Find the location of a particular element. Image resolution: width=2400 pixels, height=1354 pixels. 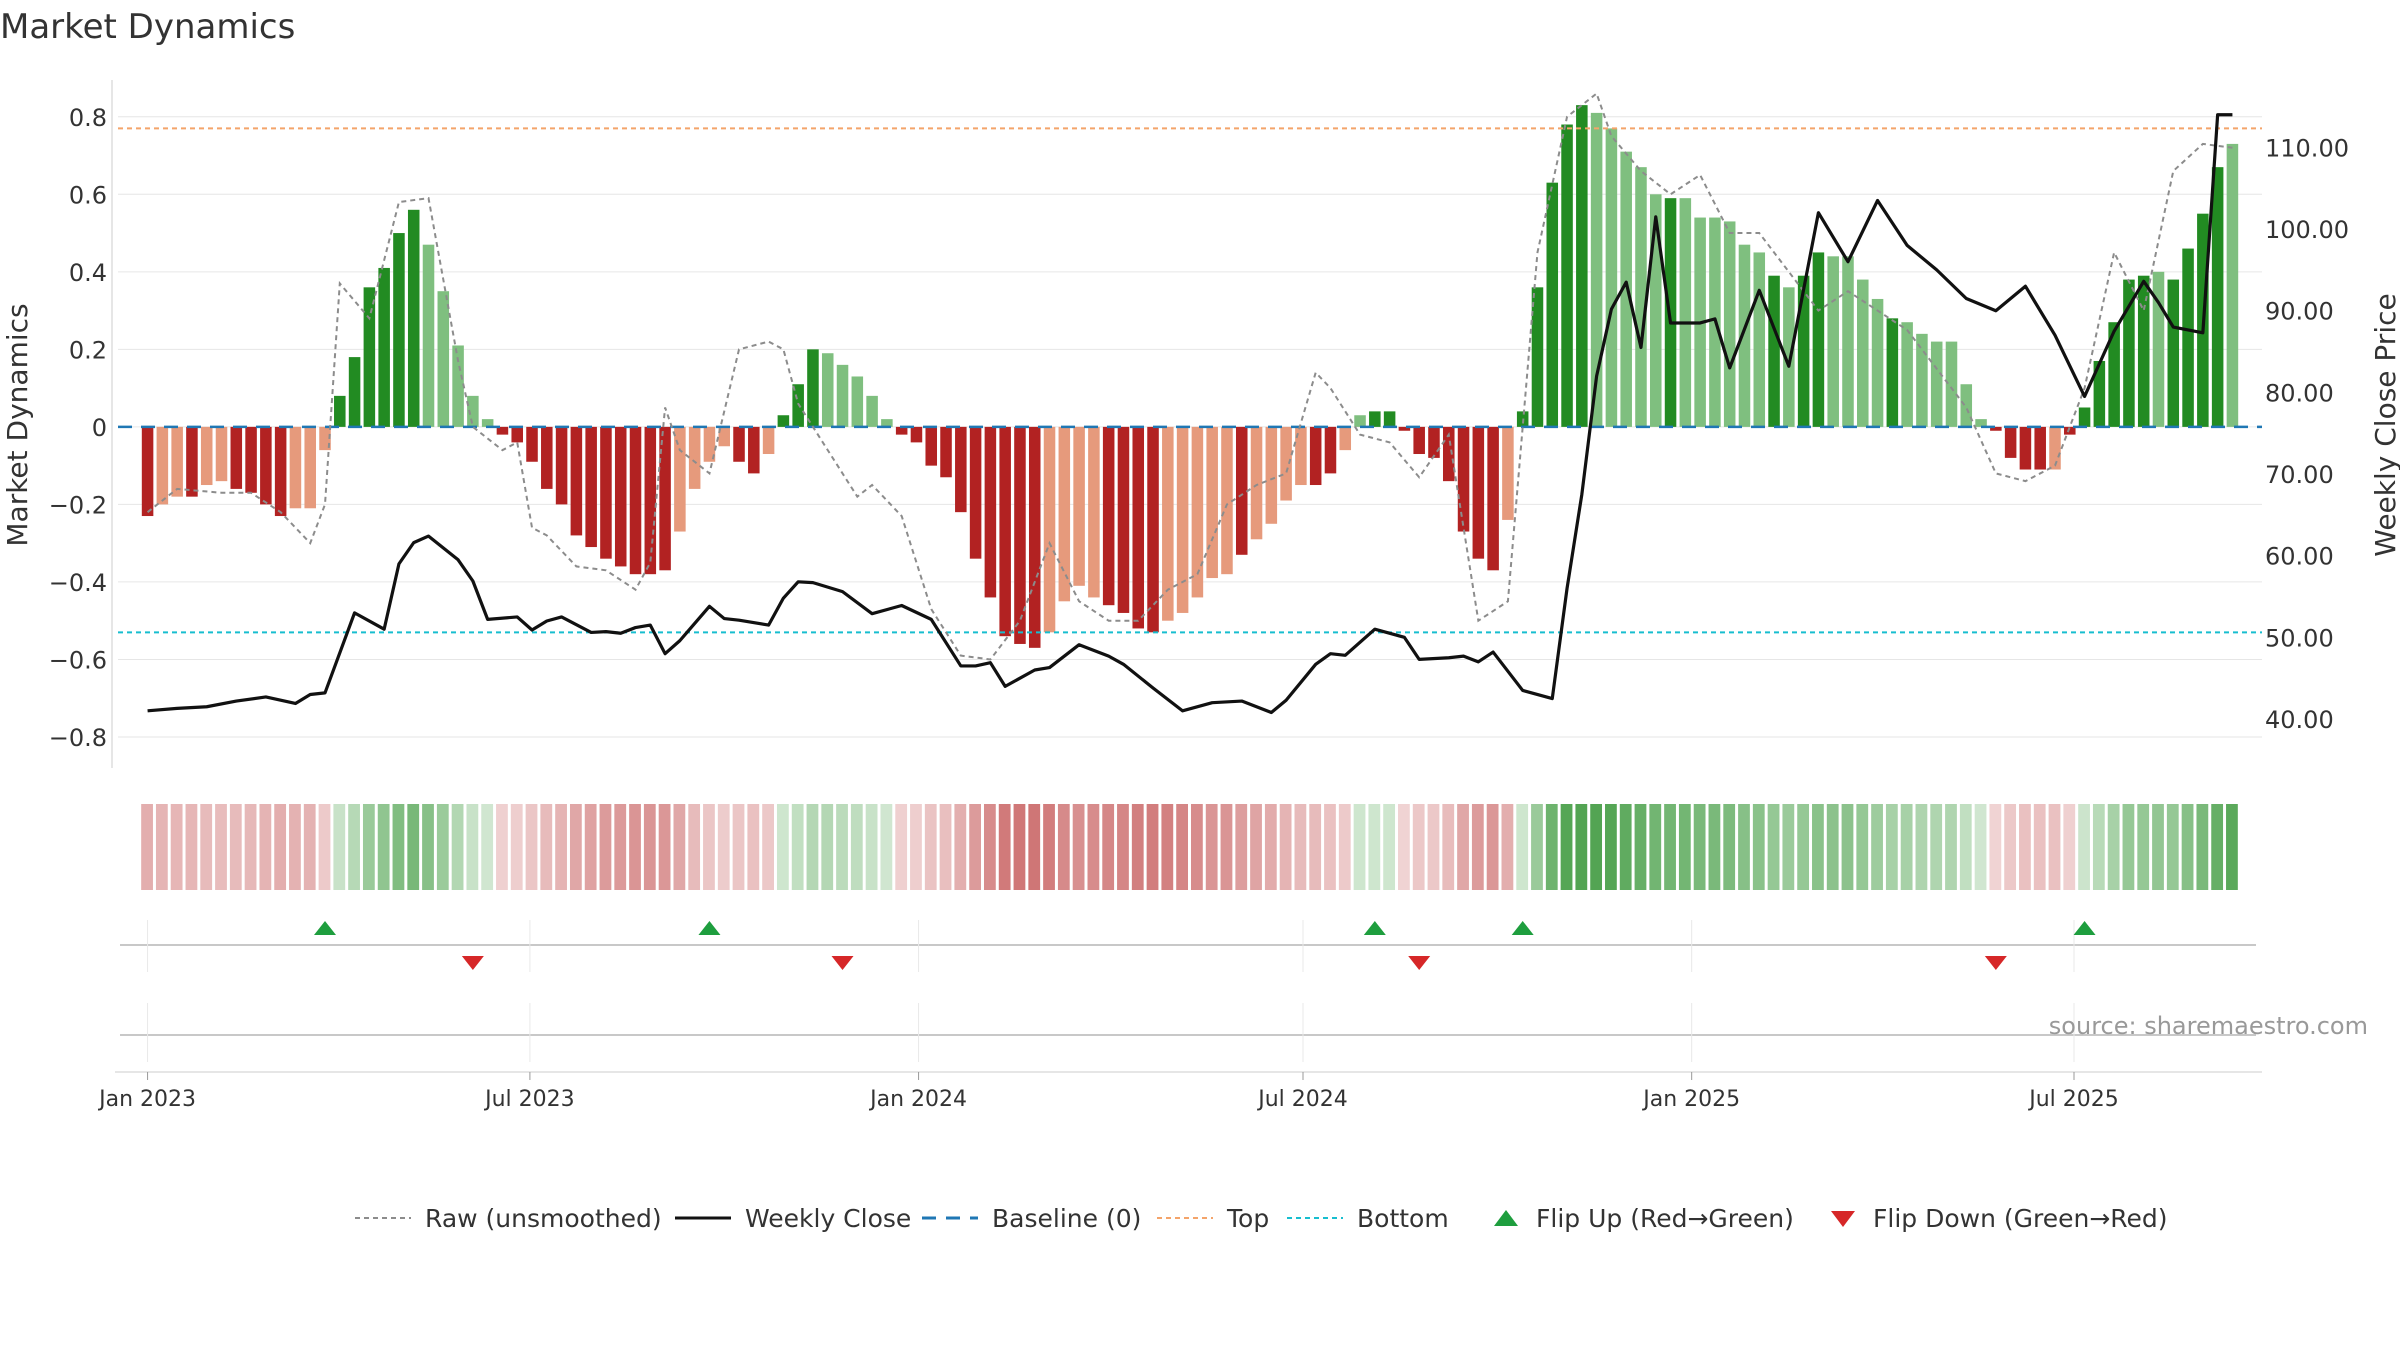

x-tick-label: Jul 2025 is located at coordinates (2073, 1099).